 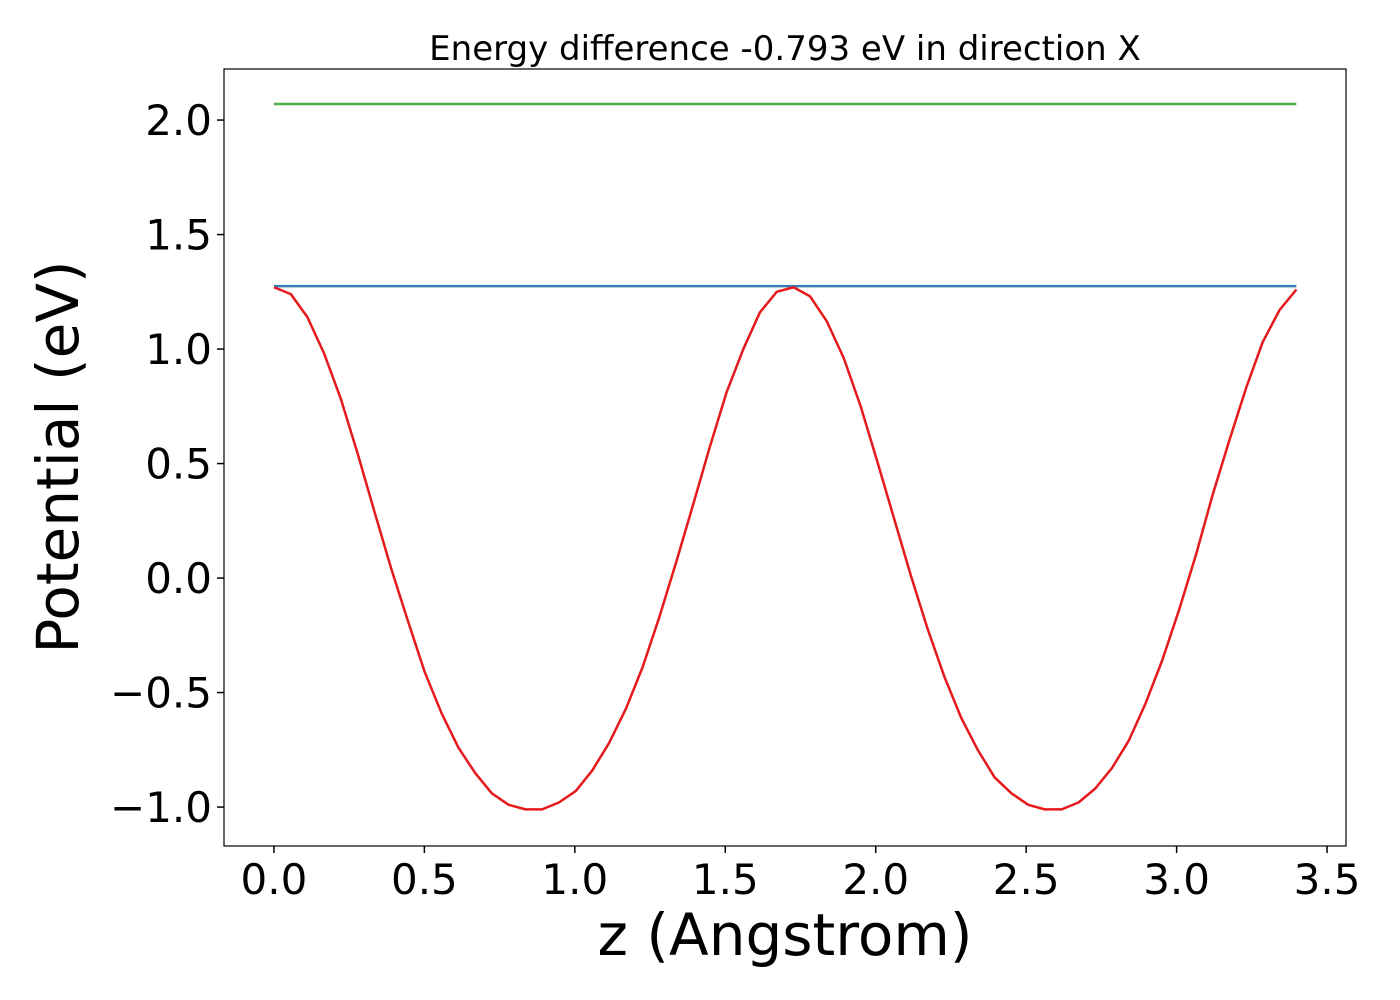 What do you see at coordinates (785, 935) in the screenshot?
I see `x-axis-label: z (Angstrom)` at bounding box center [785, 935].